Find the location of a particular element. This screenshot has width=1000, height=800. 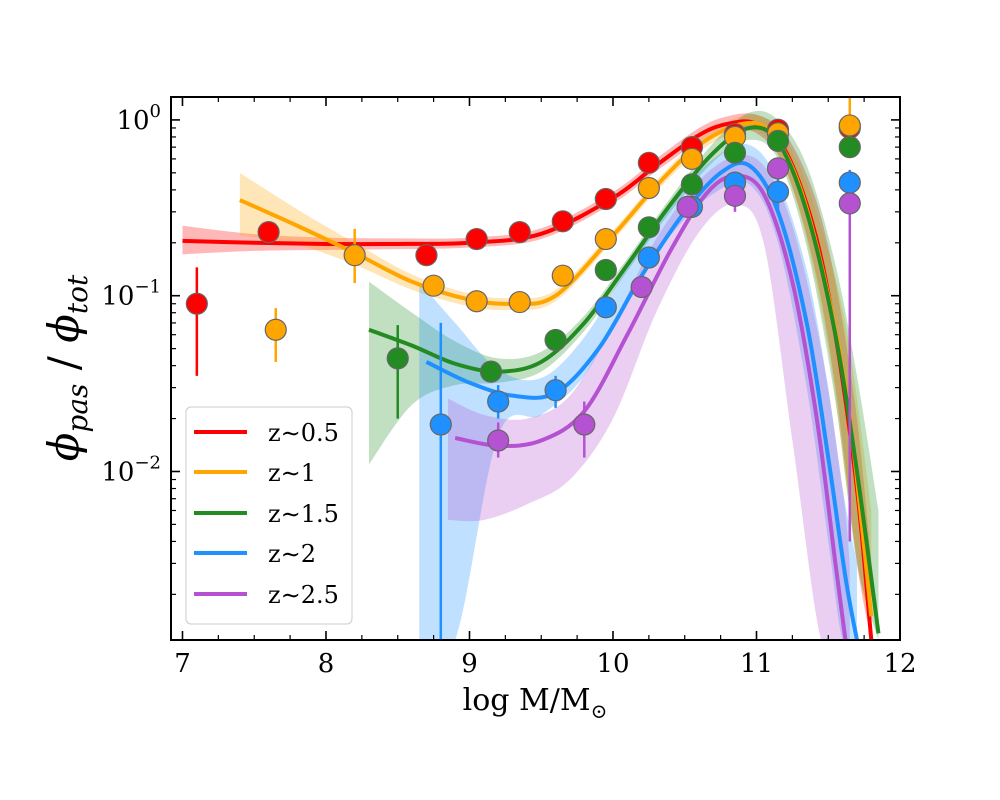

y-axis-title-sub2: tot is located at coordinates (77, 294).